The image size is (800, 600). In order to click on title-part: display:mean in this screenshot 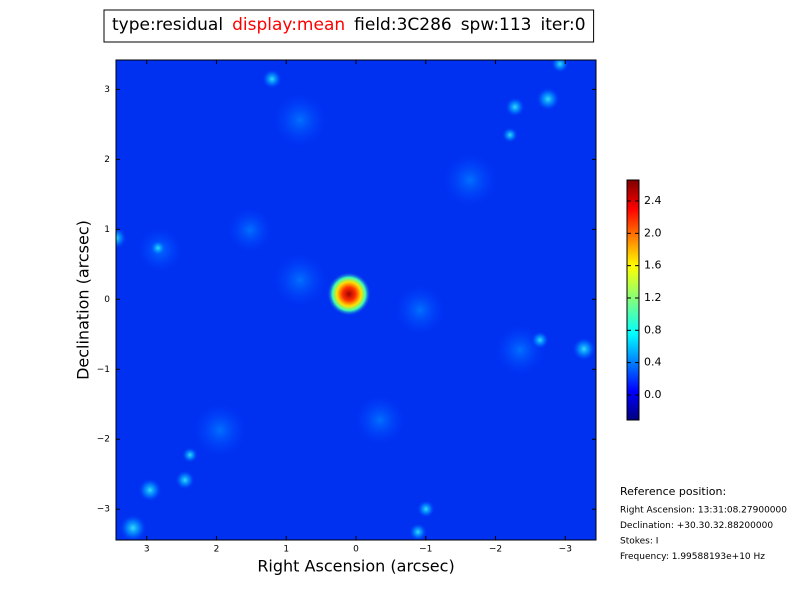, I will do `click(288, 25)`.